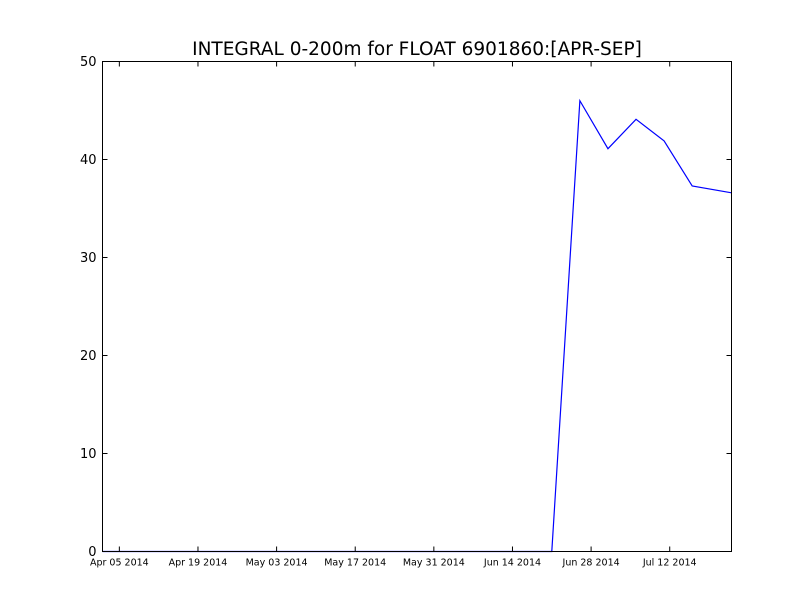  What do you see at coordinates (92, 552) in the screenshot?
I see `y-tick-label: 0` at bounding box center [92, 552].